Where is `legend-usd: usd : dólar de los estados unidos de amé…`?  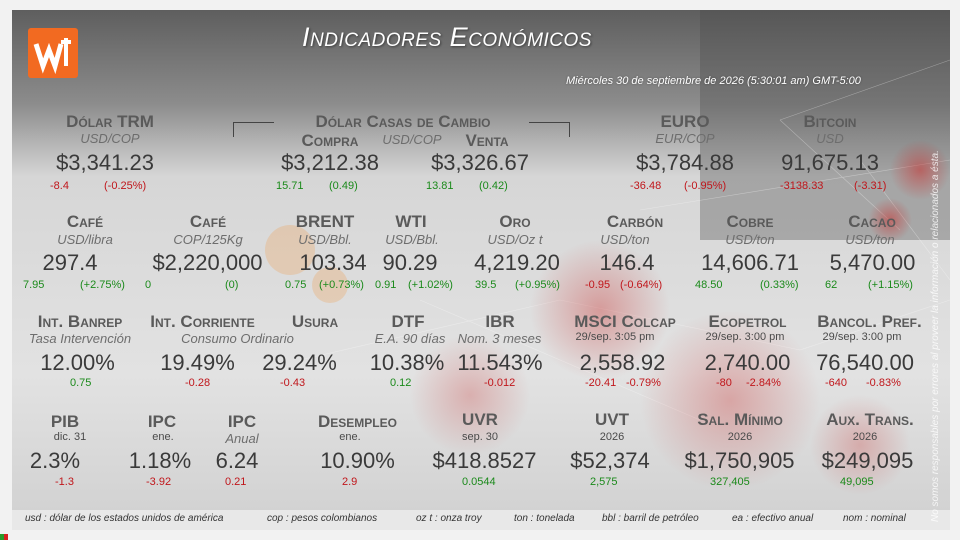 legend-usd: usd : dólar de los estados unidos de amé… is located at coordinates (124, 518).